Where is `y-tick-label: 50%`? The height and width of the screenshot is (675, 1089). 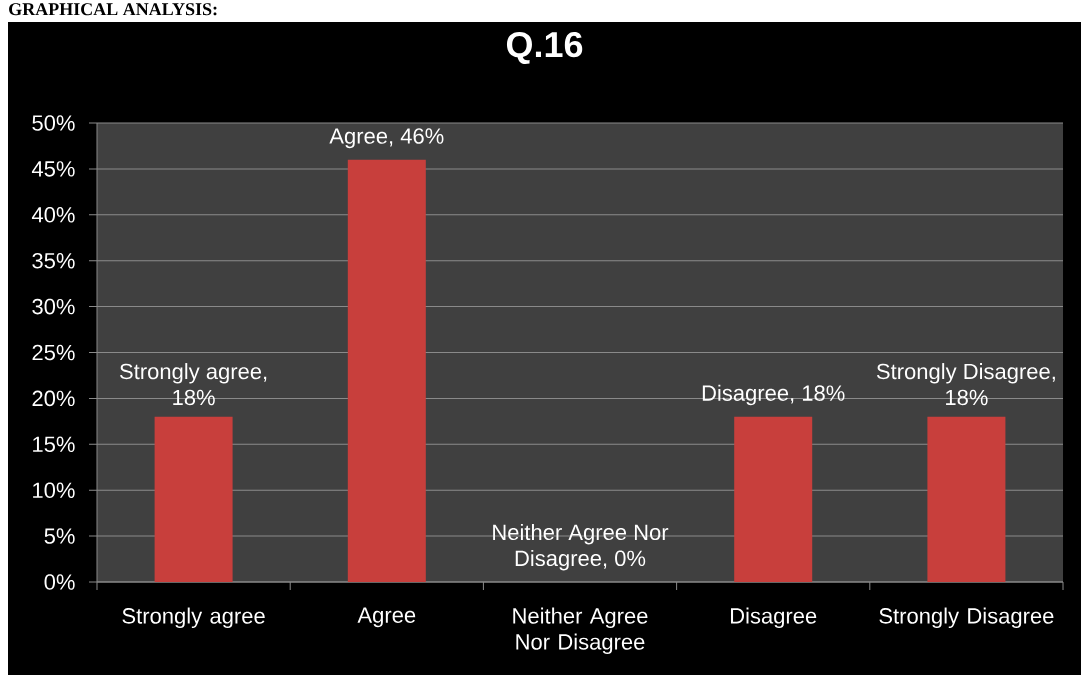
y-tick-label: 50% is located at coordinates (53, 123).